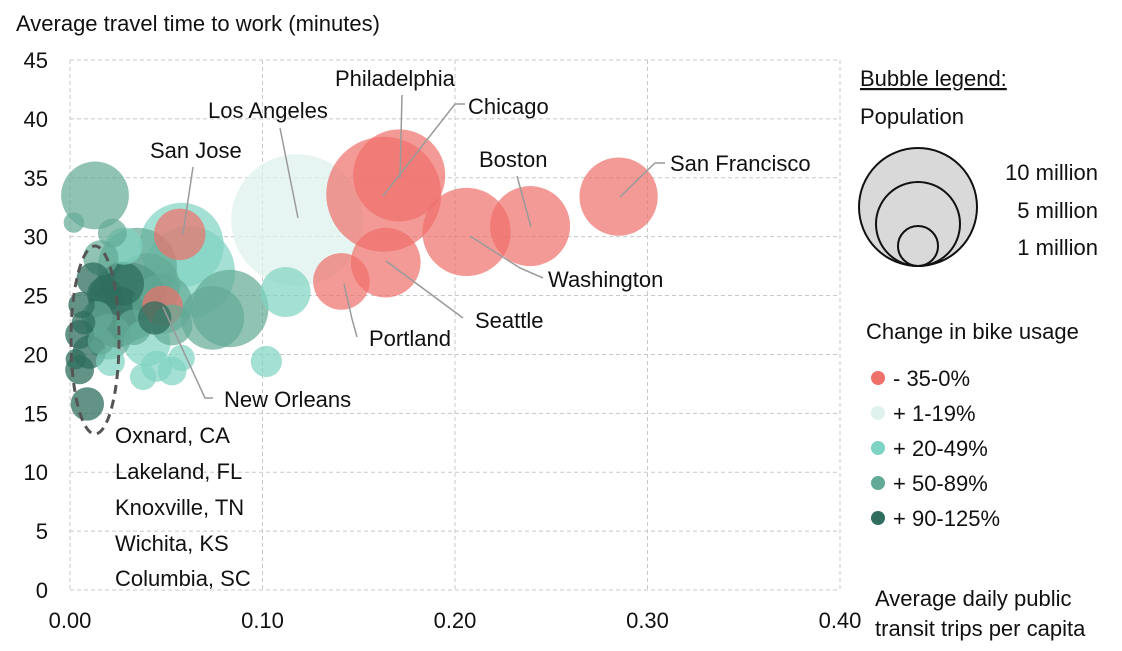  What do you see at coordinates (36, 413) in the screenshot?
I see `y-tick-label: 15` at bounding box center [36, 413].